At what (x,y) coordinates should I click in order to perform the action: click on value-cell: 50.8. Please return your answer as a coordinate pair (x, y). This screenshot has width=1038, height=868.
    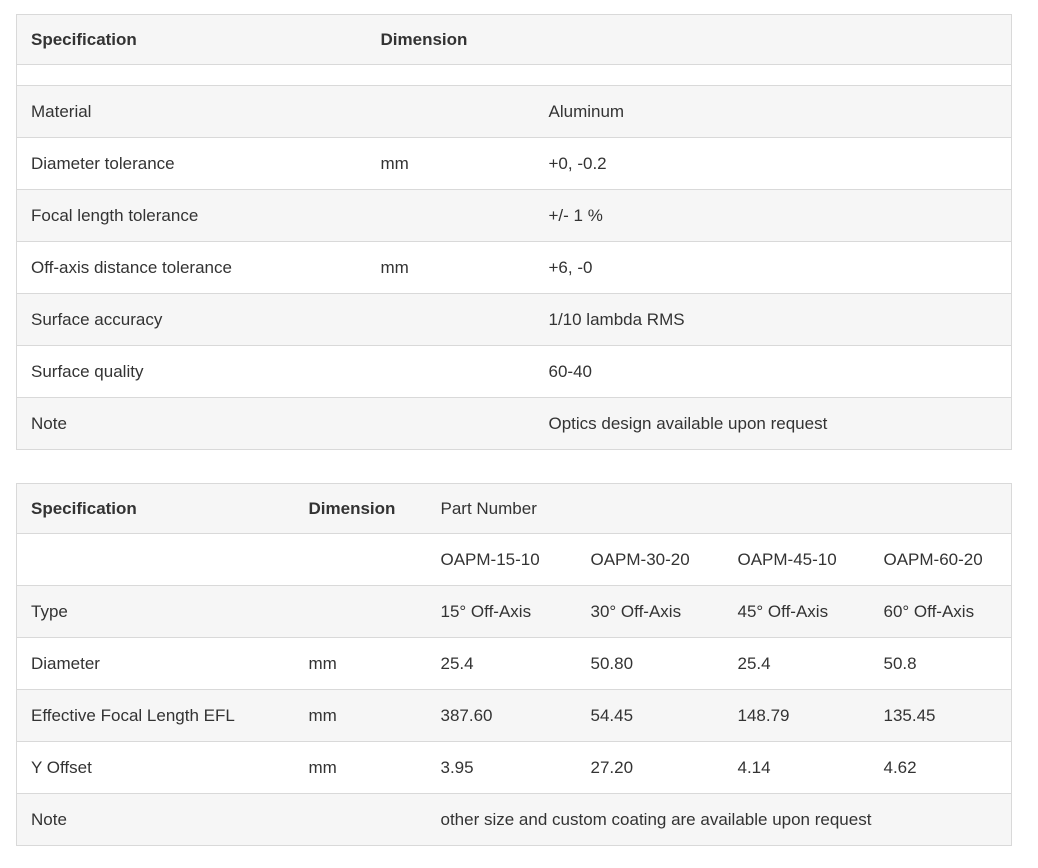
    Looking at the image, I should click on (900, 663).